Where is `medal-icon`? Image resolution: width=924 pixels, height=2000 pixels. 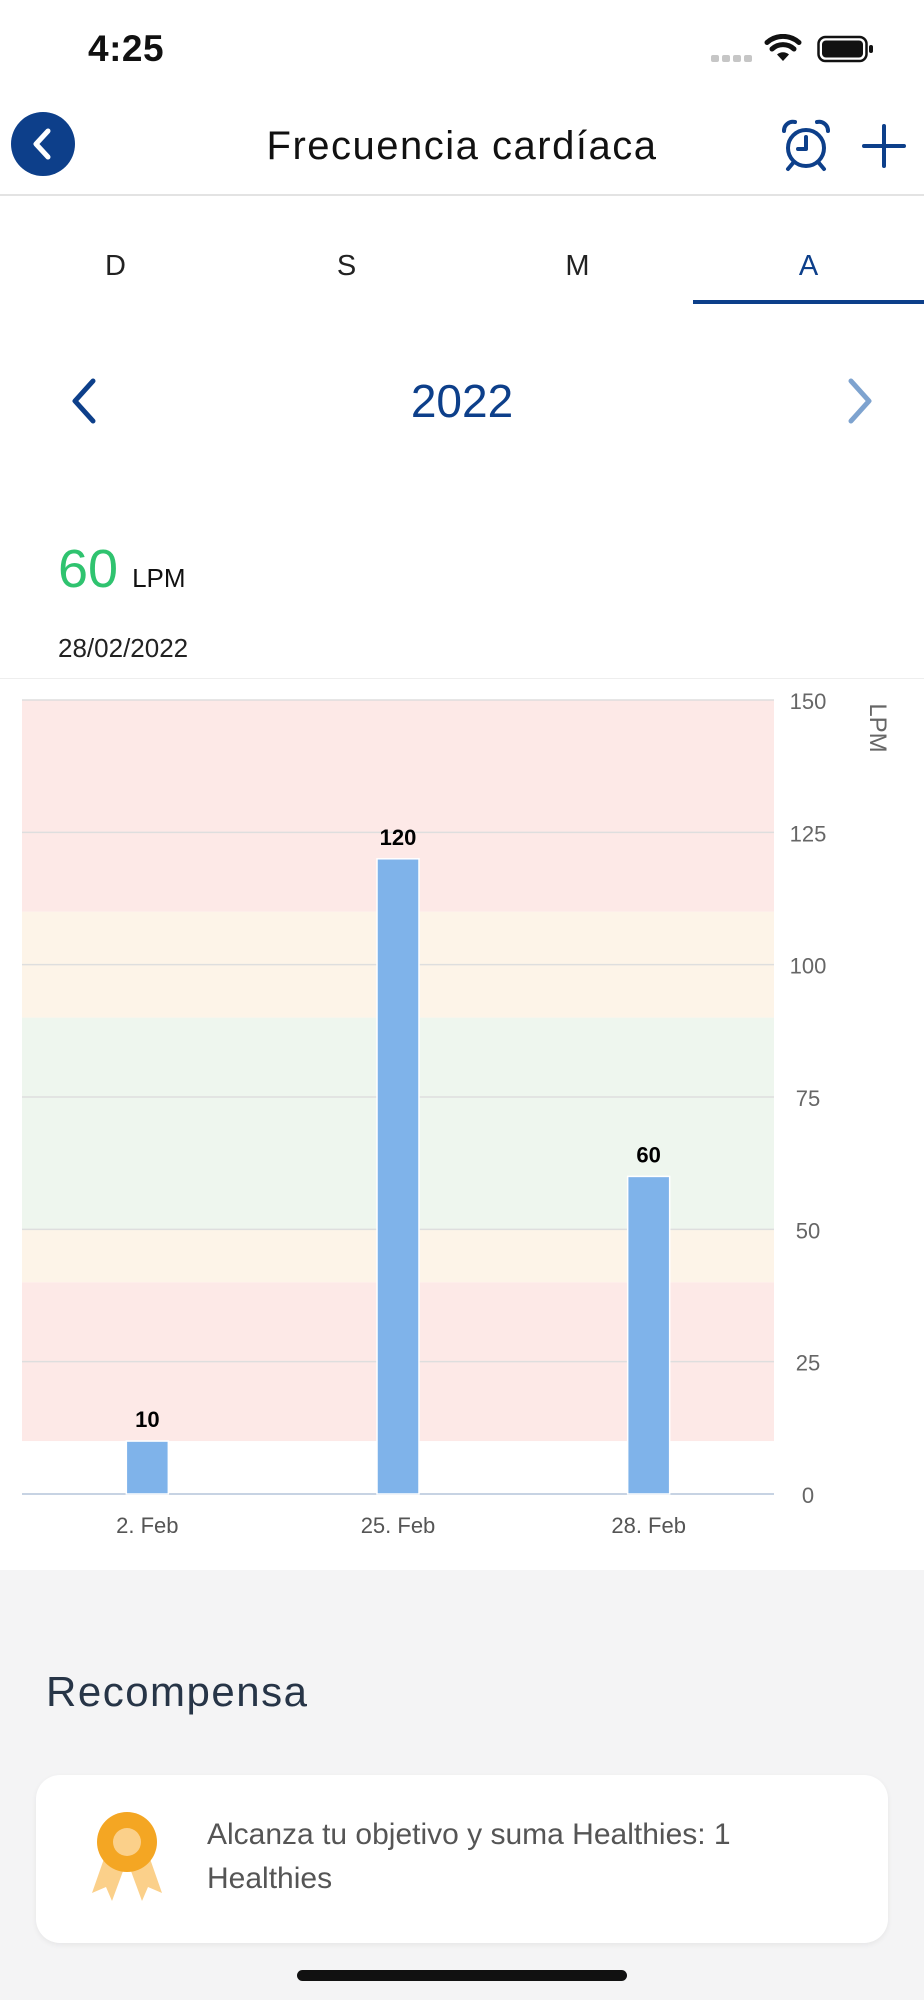
medal-icon is located at coordinates (127, 1856).